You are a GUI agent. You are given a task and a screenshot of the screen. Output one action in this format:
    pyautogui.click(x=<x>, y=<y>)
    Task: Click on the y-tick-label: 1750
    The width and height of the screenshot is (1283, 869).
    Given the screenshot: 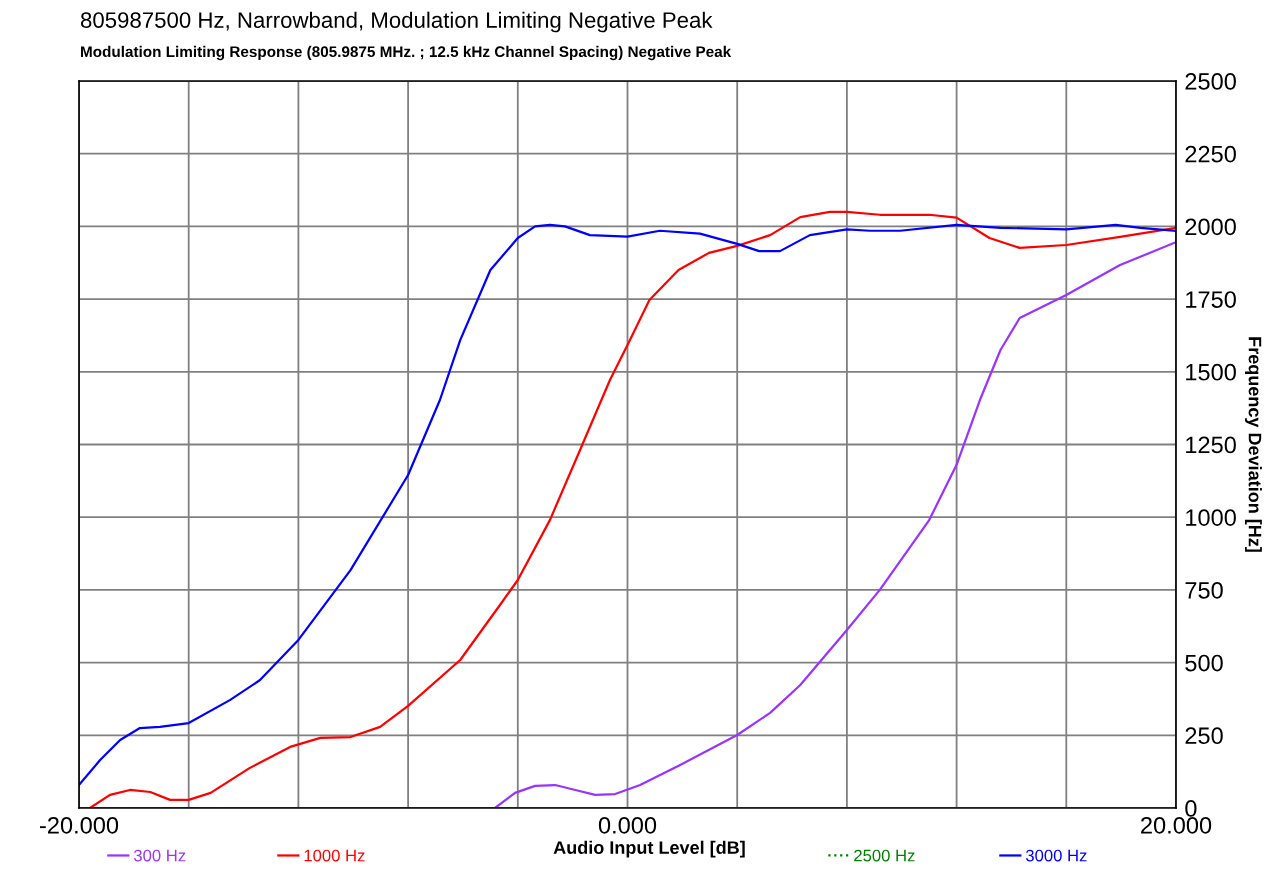 What is the action you would take?
    pyautogui.click(x=1211, y=299)
    